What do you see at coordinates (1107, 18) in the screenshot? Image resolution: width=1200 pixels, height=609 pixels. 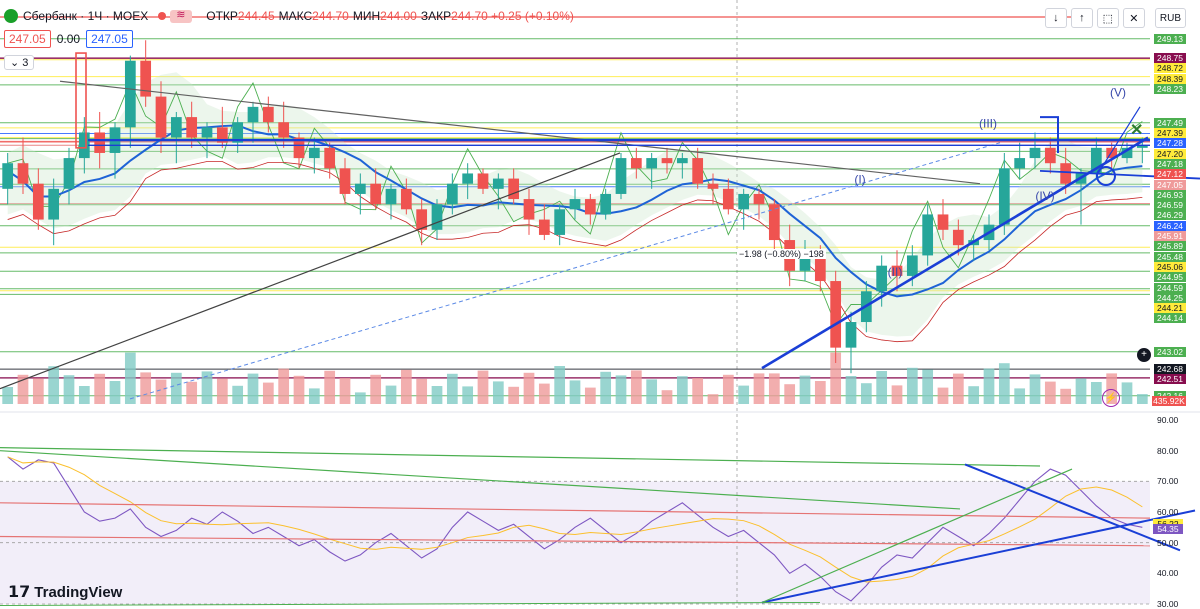 I see `dashed-square-icon: ⬚` at bounding box center [1107, 18].